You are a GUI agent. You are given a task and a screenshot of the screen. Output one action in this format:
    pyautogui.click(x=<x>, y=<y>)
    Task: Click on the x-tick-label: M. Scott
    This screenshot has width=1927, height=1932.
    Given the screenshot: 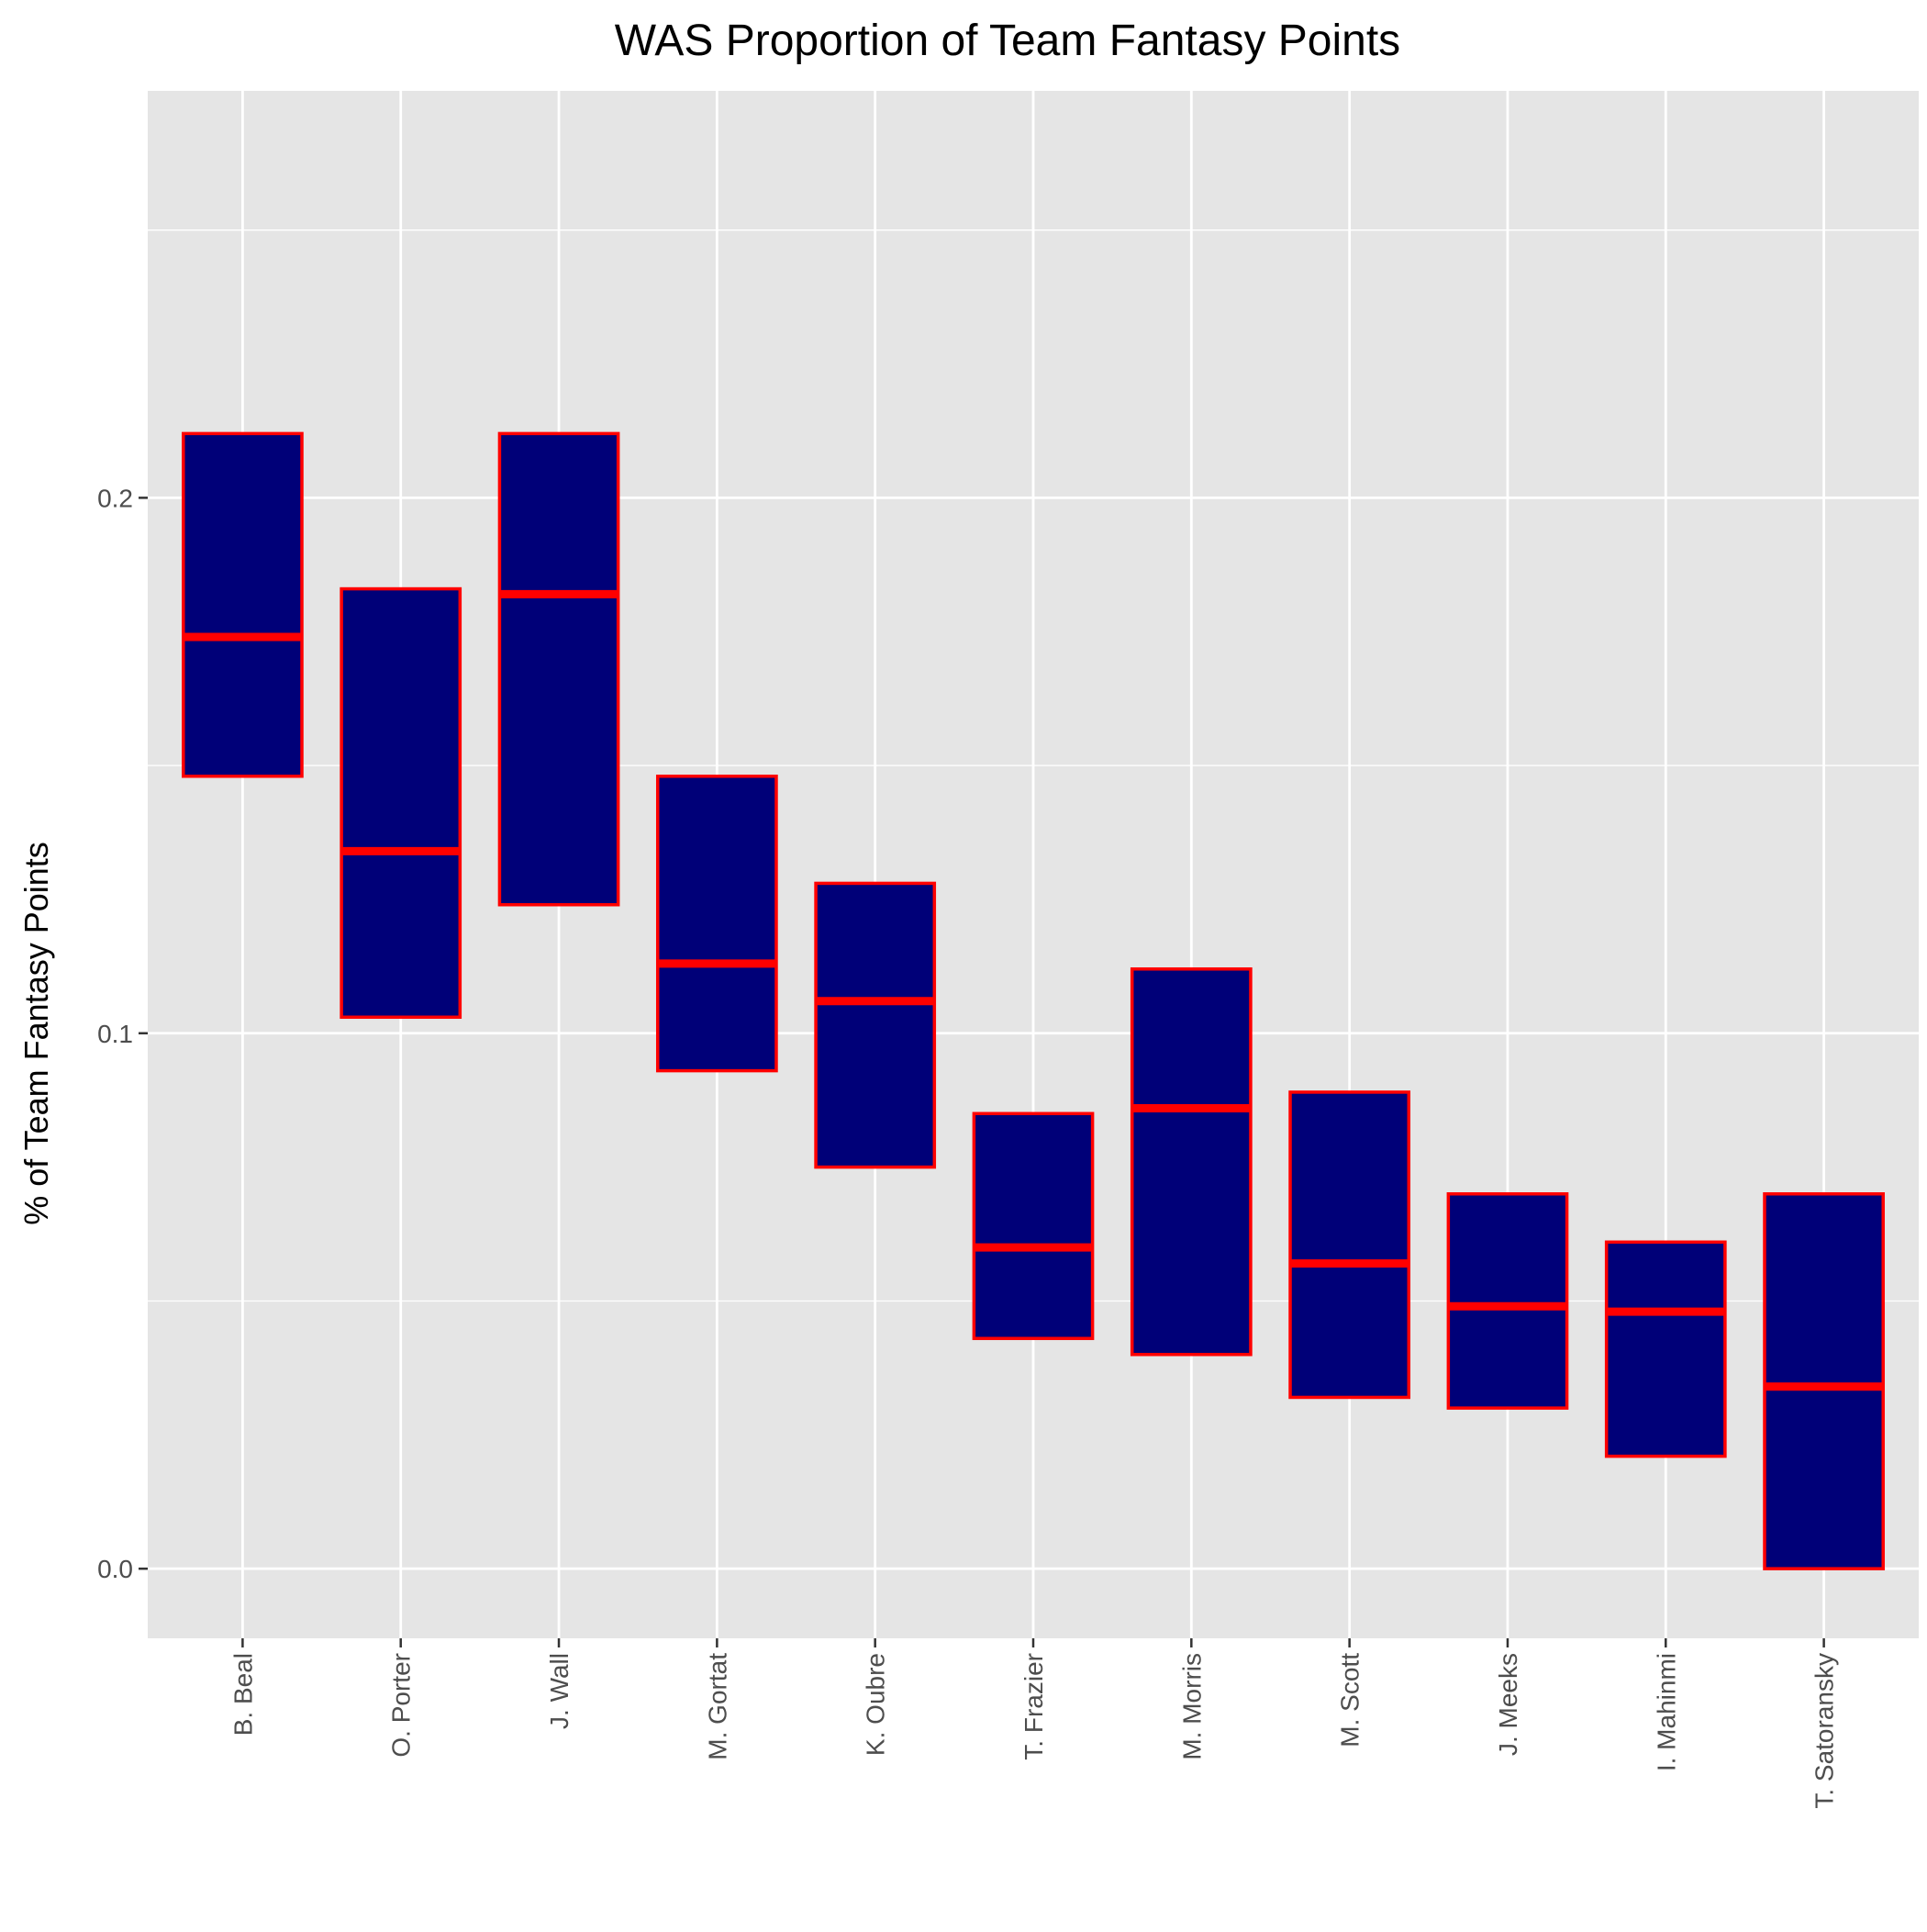 What is the action you would take?
    pyautogui.click(x=1350, y=1700)
    